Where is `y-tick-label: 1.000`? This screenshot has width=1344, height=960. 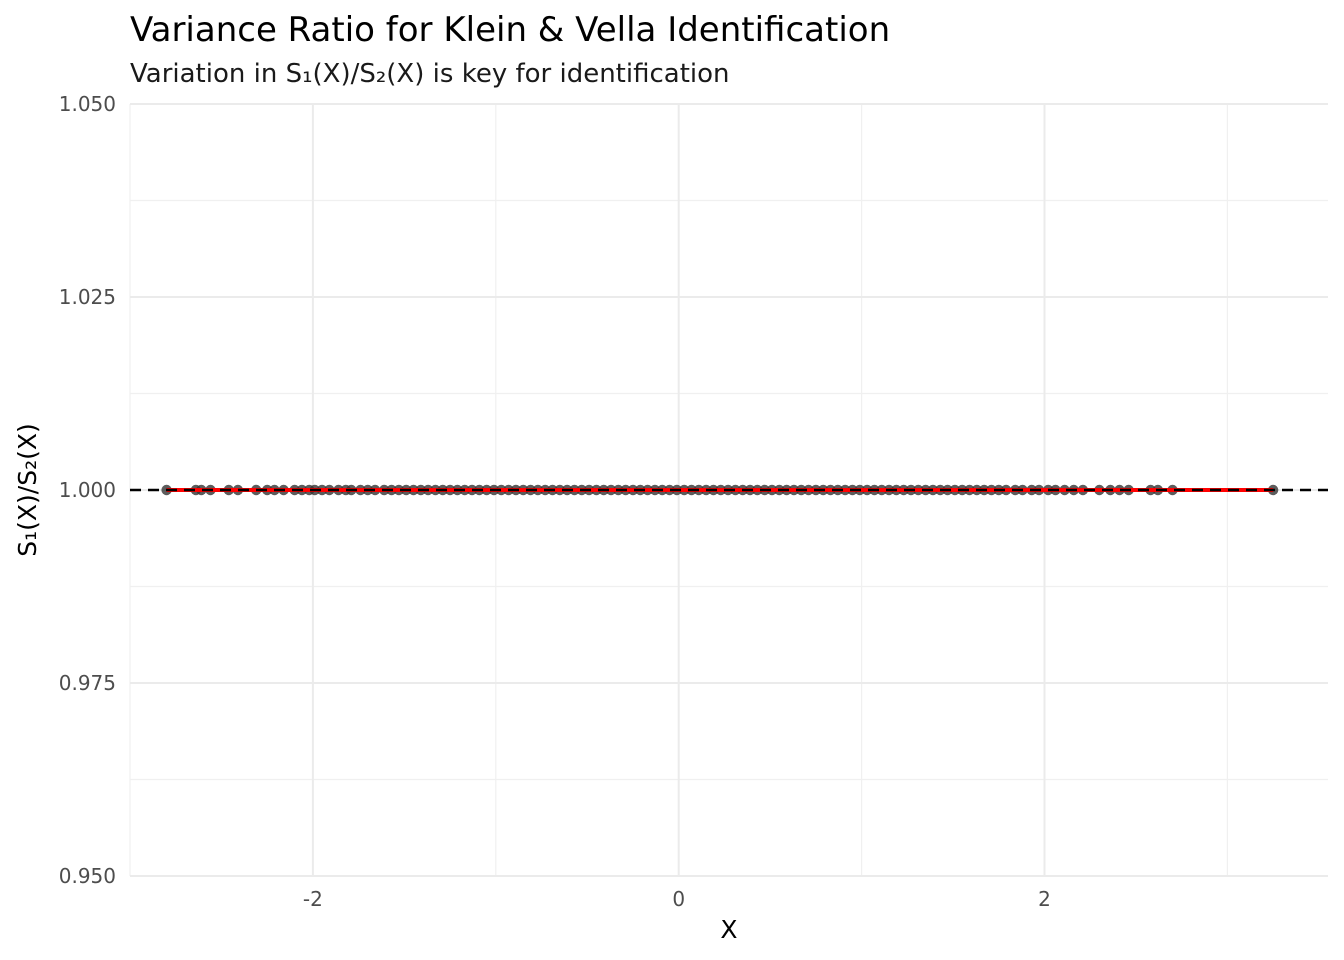
y-tick-label: 1.000 is located at coordinates (87, 490).